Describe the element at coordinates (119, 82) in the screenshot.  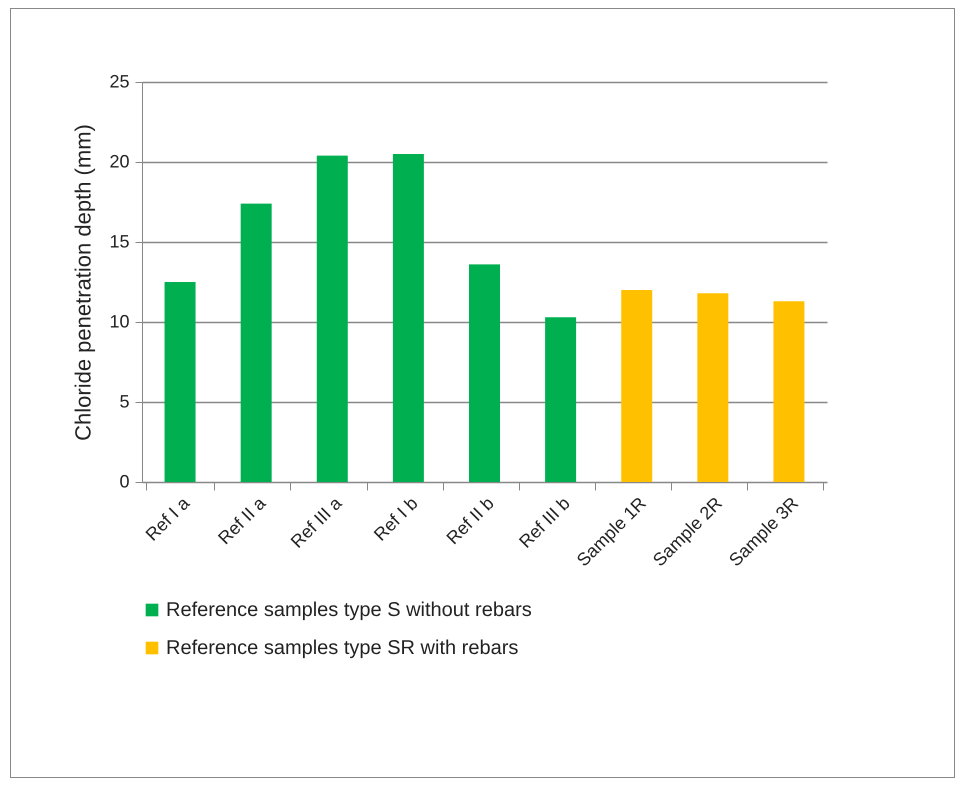
I see `y-tick-label: 25` at that location.